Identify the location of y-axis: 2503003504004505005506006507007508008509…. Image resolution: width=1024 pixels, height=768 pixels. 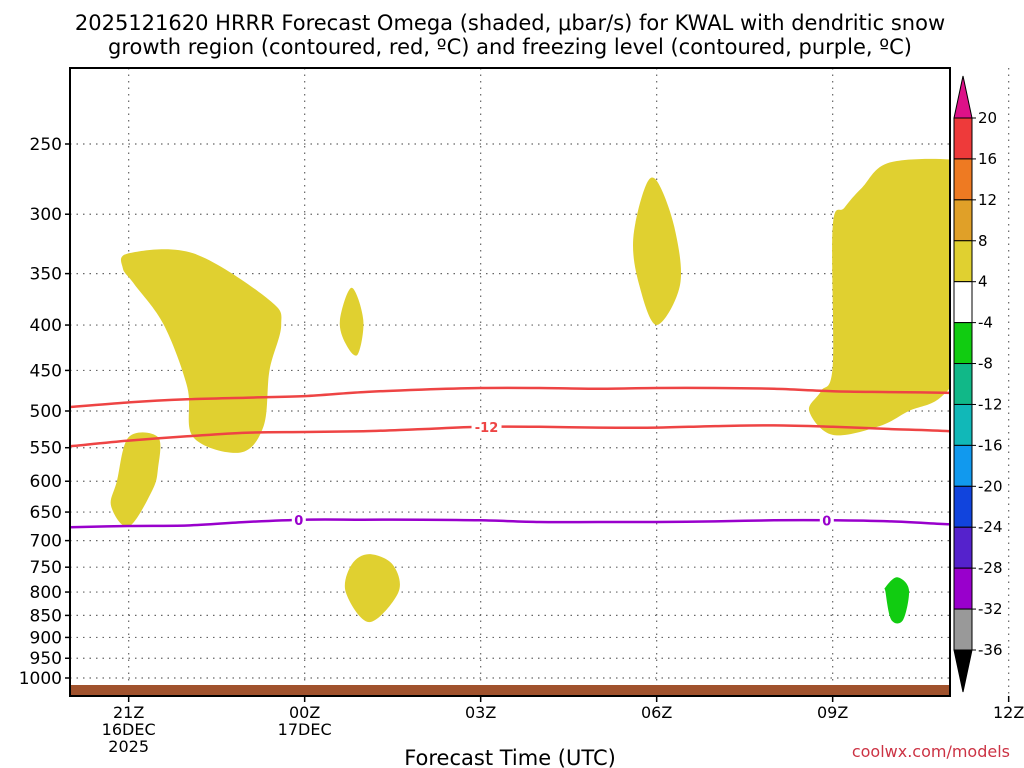
(44, 412).